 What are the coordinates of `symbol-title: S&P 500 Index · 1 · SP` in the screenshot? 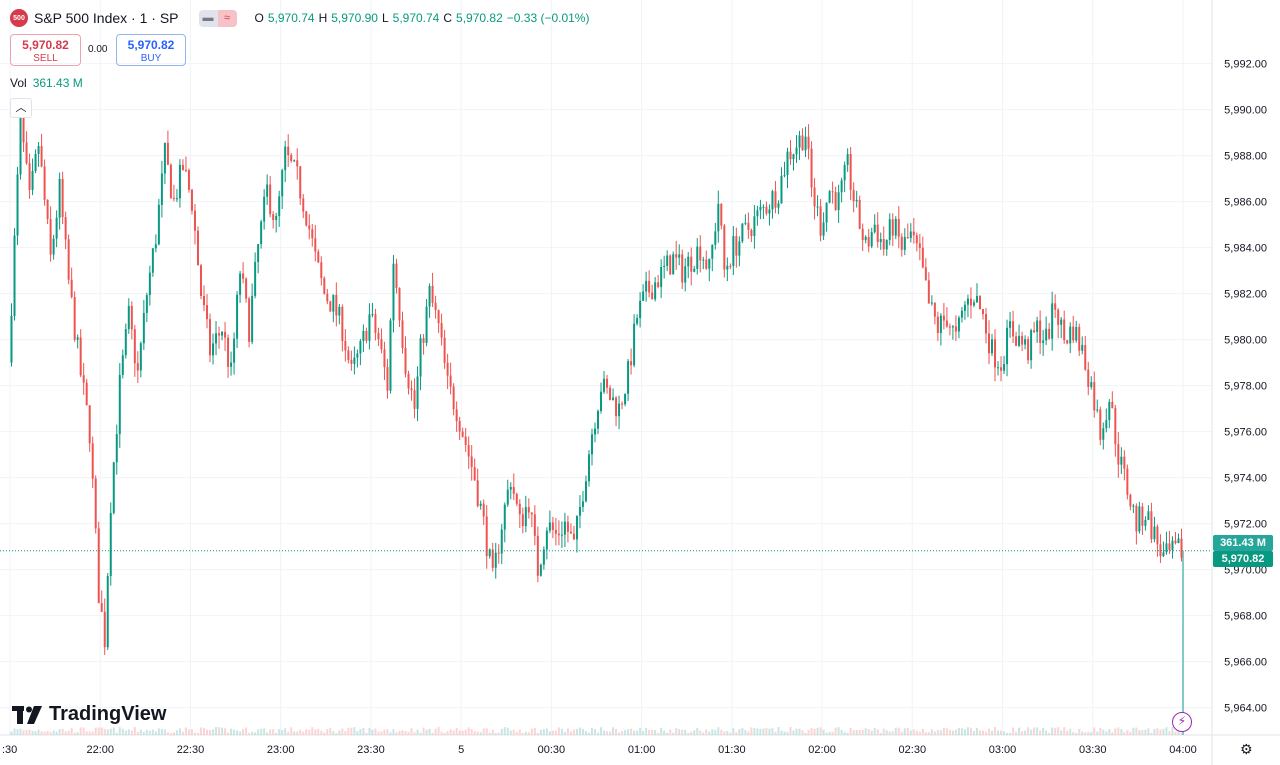 It's located at (106, 18).